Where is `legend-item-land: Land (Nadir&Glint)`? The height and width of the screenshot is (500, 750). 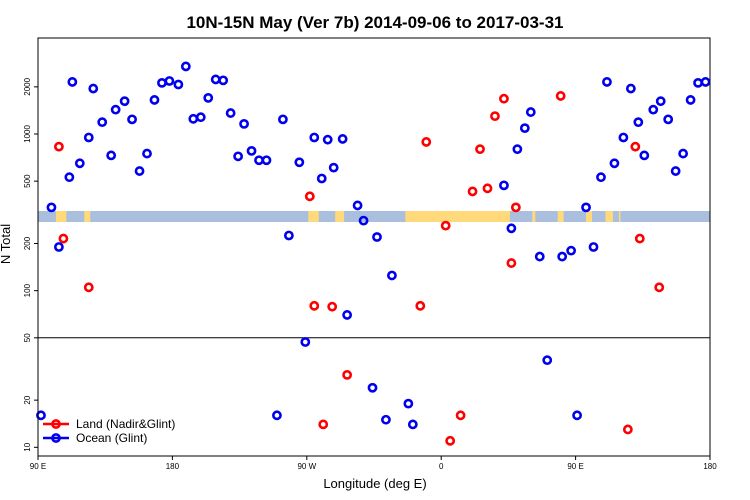
legend-item-land: Land (Nadir&Glint) is located at coordinates (109, 424).